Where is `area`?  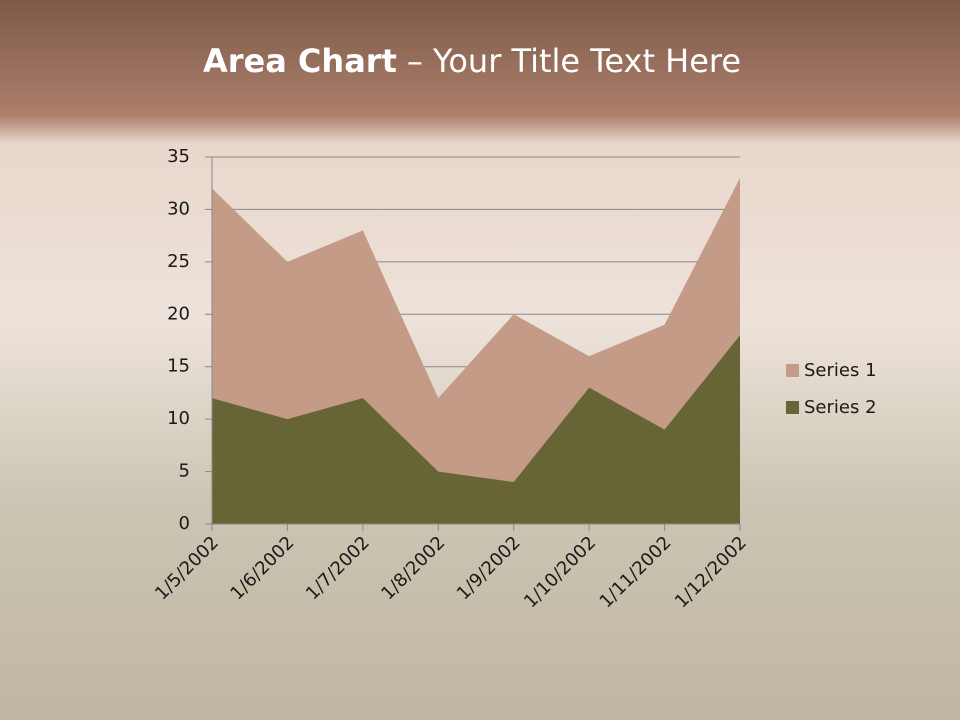
area is located at coordinates (476, 429).